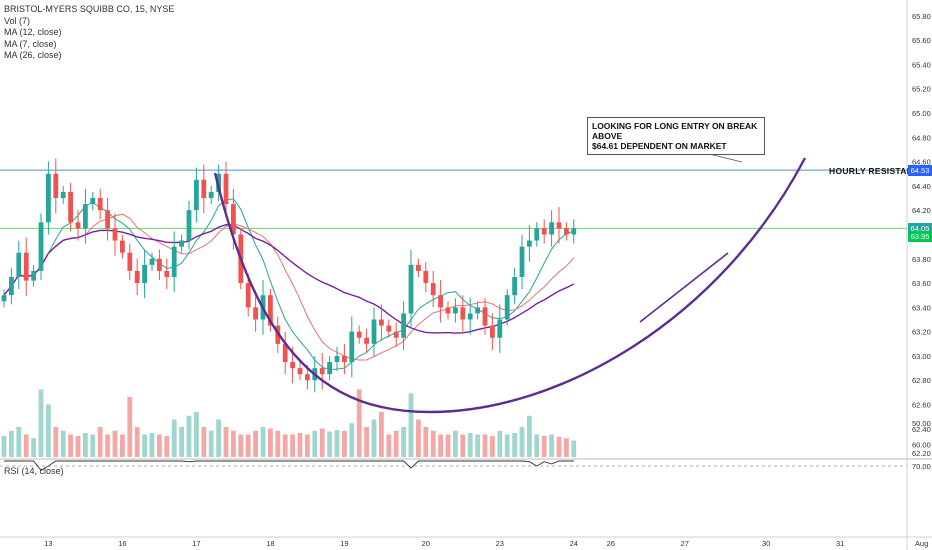 The height and width of the screenshot is (550, 932). What do you see at coordinates (344, 543) in the screenshot?
I see `x-tick-label: 19` at bounding box center [344, 543].